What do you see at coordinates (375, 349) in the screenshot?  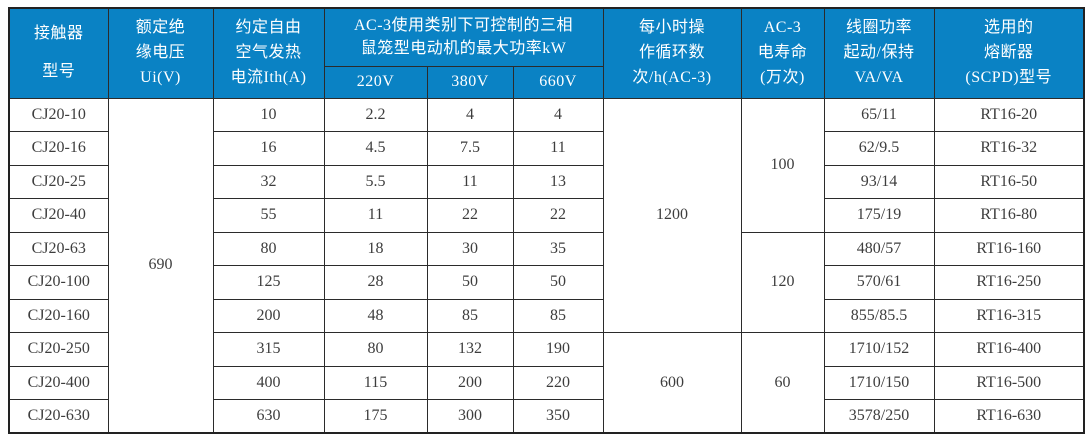 I see `cell-power-220v: 80` at bounding box center [375, 349].